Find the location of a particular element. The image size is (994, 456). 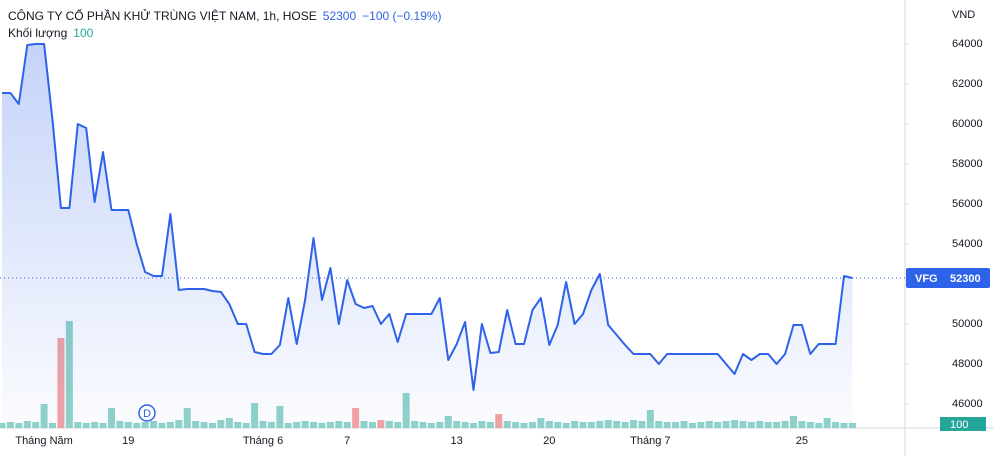

price-tag is located at coordinates (948, 278).